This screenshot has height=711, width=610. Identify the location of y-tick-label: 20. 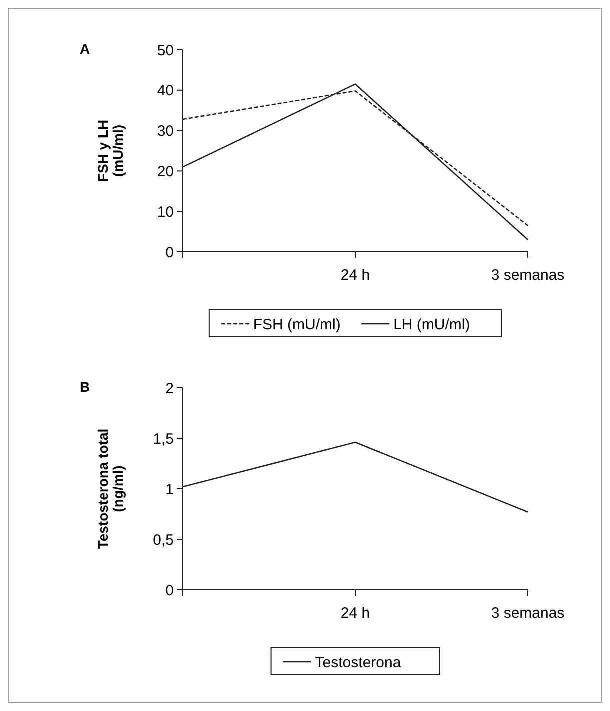
(165, 171).